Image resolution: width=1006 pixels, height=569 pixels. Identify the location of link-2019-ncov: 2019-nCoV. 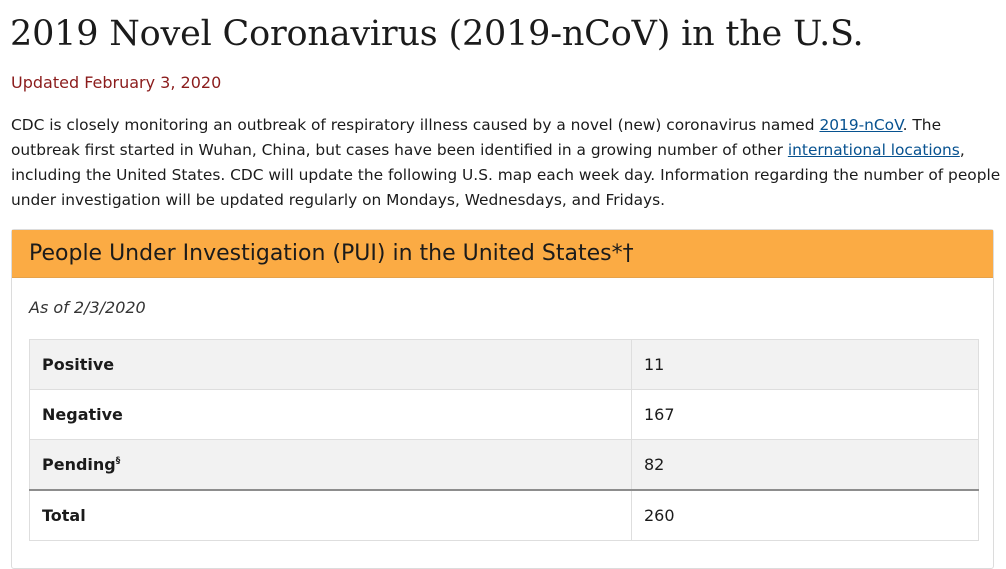
(861, 125).